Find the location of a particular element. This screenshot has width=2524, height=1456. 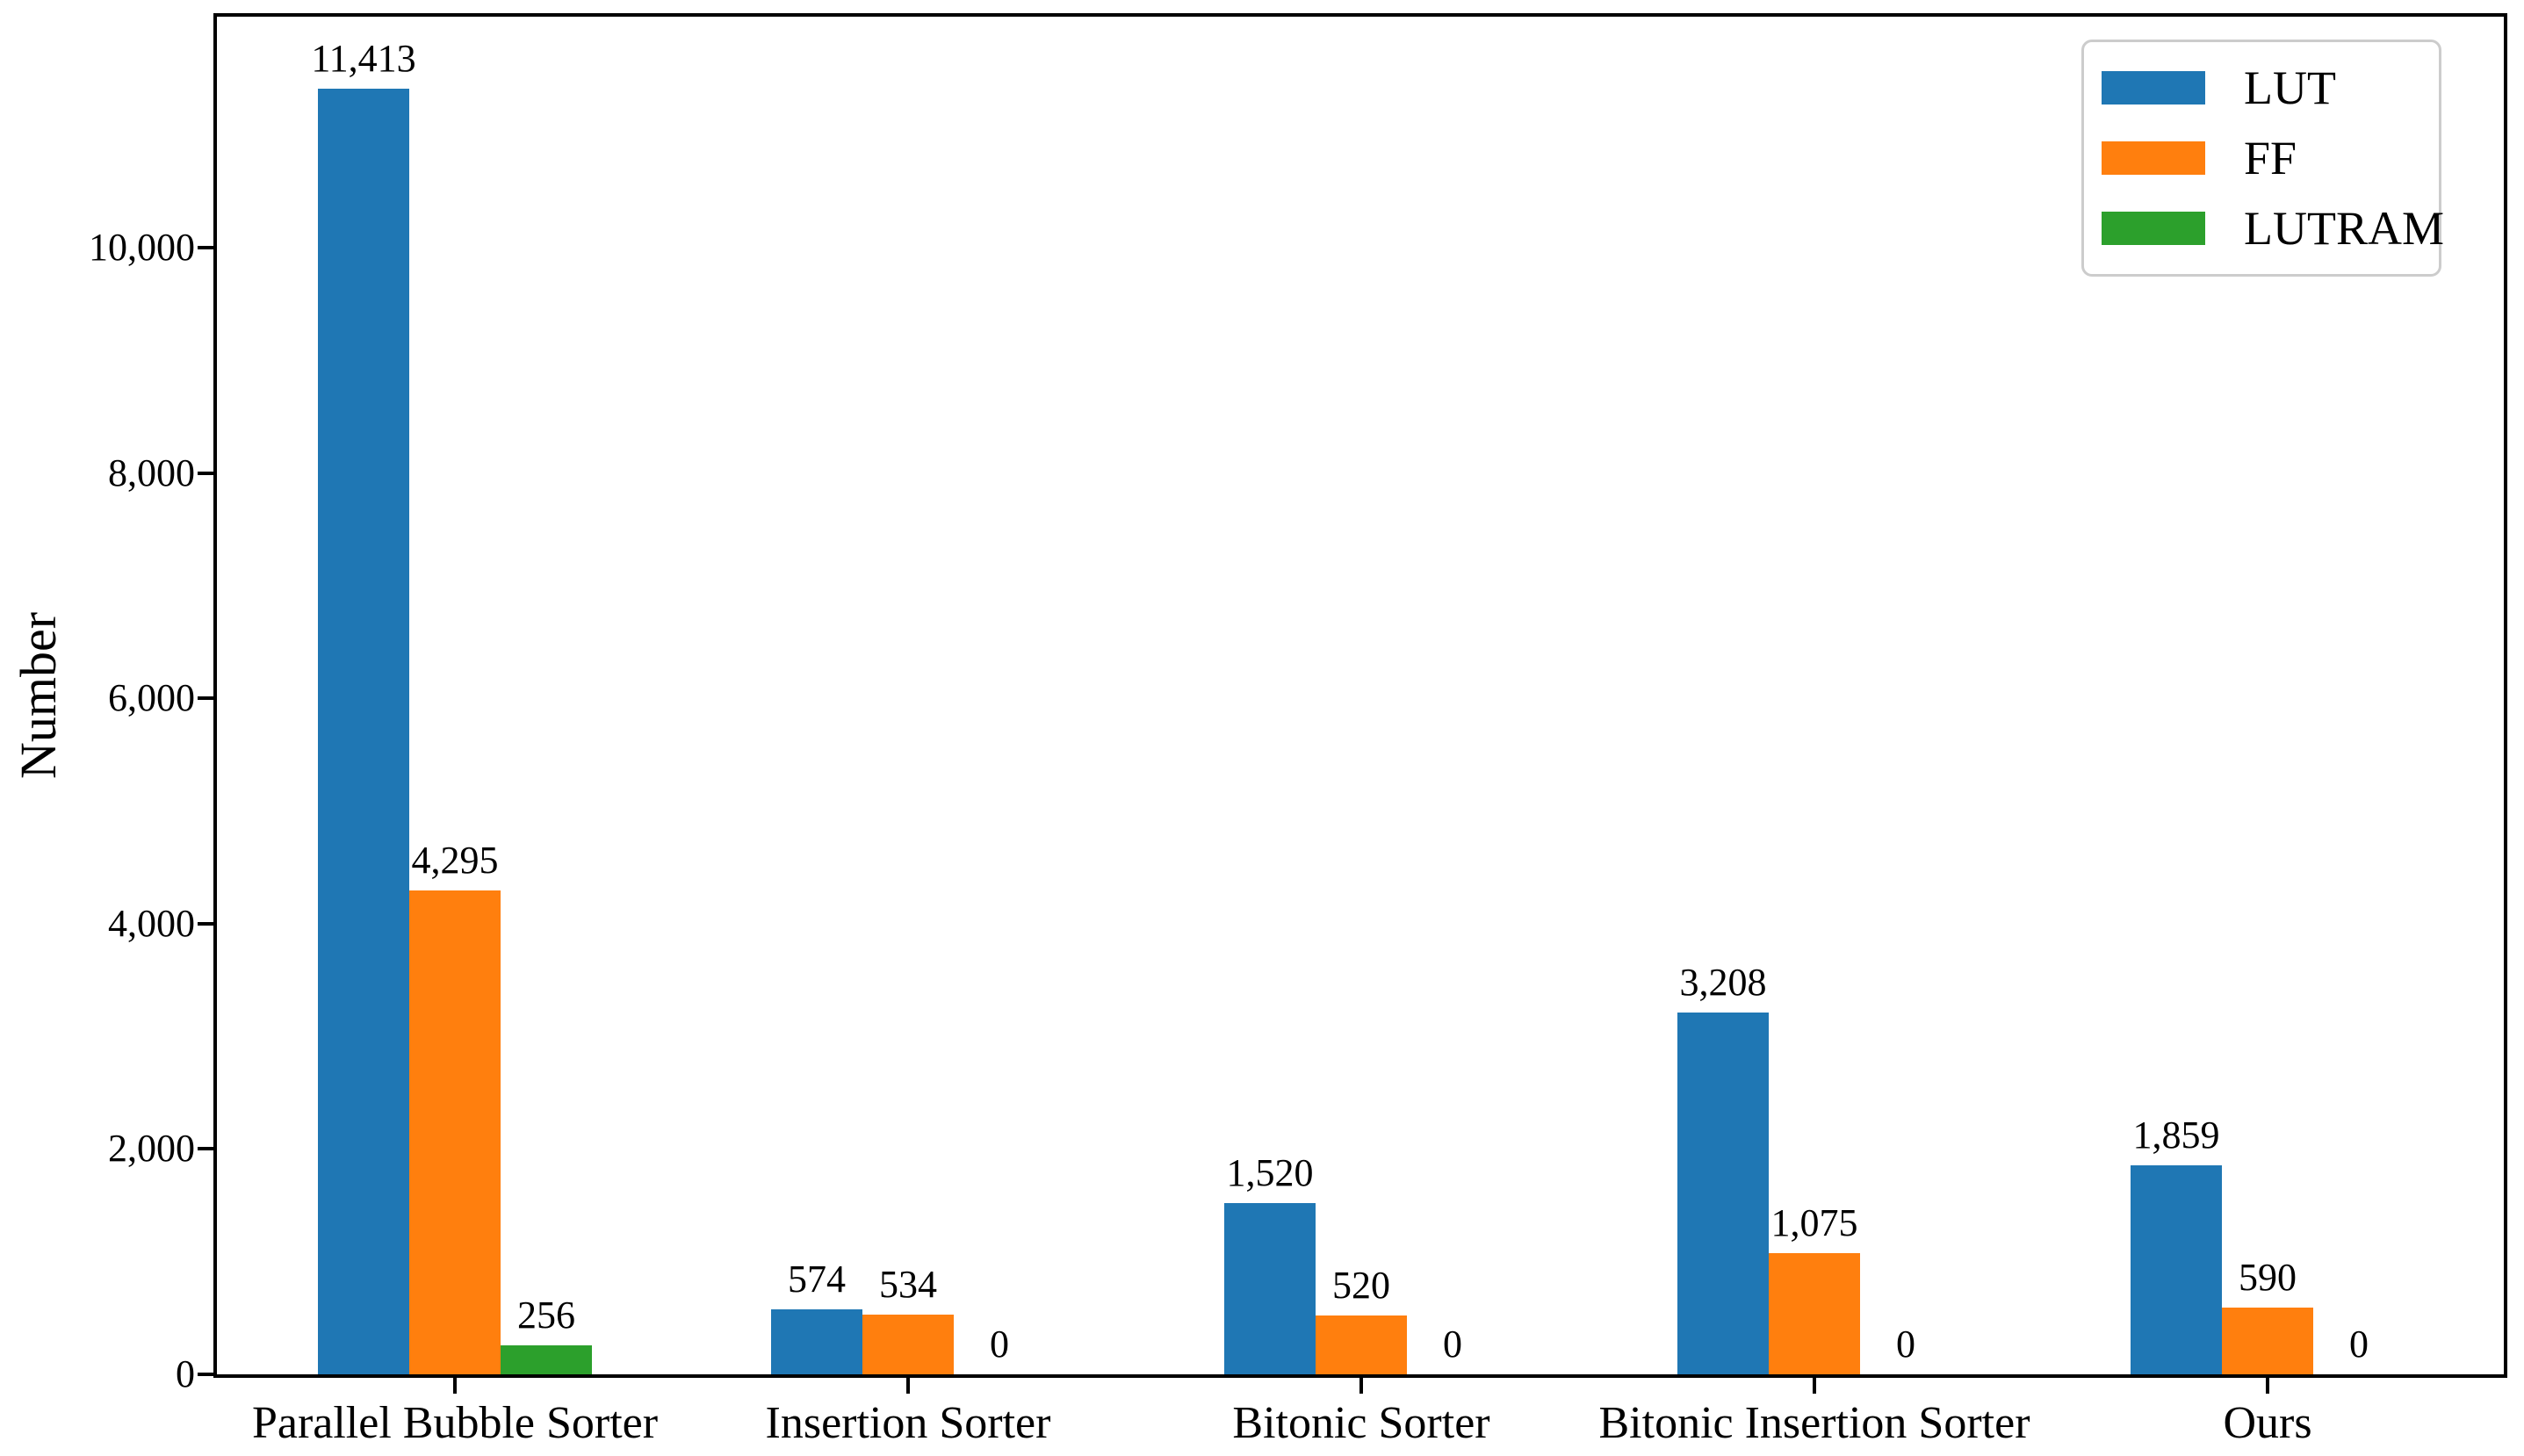

x-axis-category-label: Bitonic Insertion Sorter is located at coordinates (1814, 1423).